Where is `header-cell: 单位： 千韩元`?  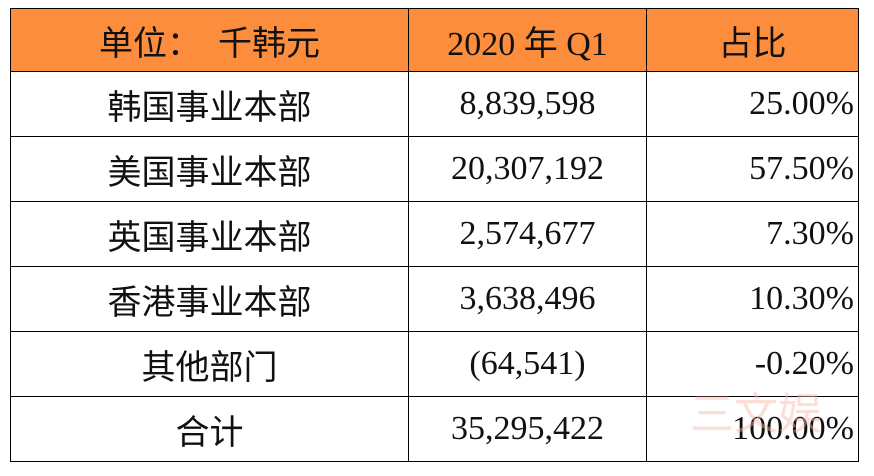
header-cell: 单位： 千韩元 is located at coordinates (209, 40).